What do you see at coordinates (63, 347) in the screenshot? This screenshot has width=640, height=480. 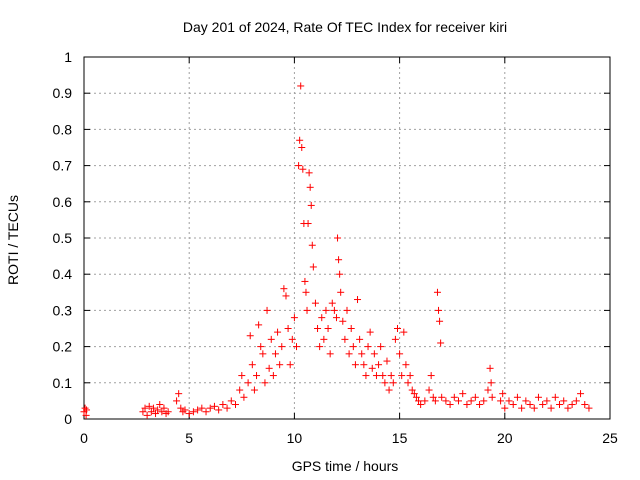 I see `y-tick-label: 0.2` at bounding box center [63, 347].